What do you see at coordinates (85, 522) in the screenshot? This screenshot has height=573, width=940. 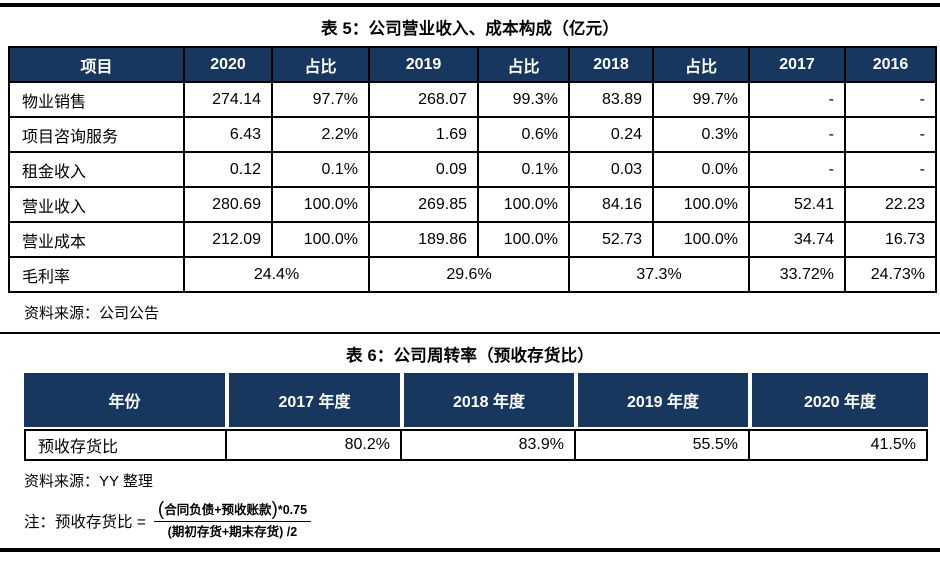 I see `formula-label: 注：预收存货比 =` at bounding box center [85, 522].